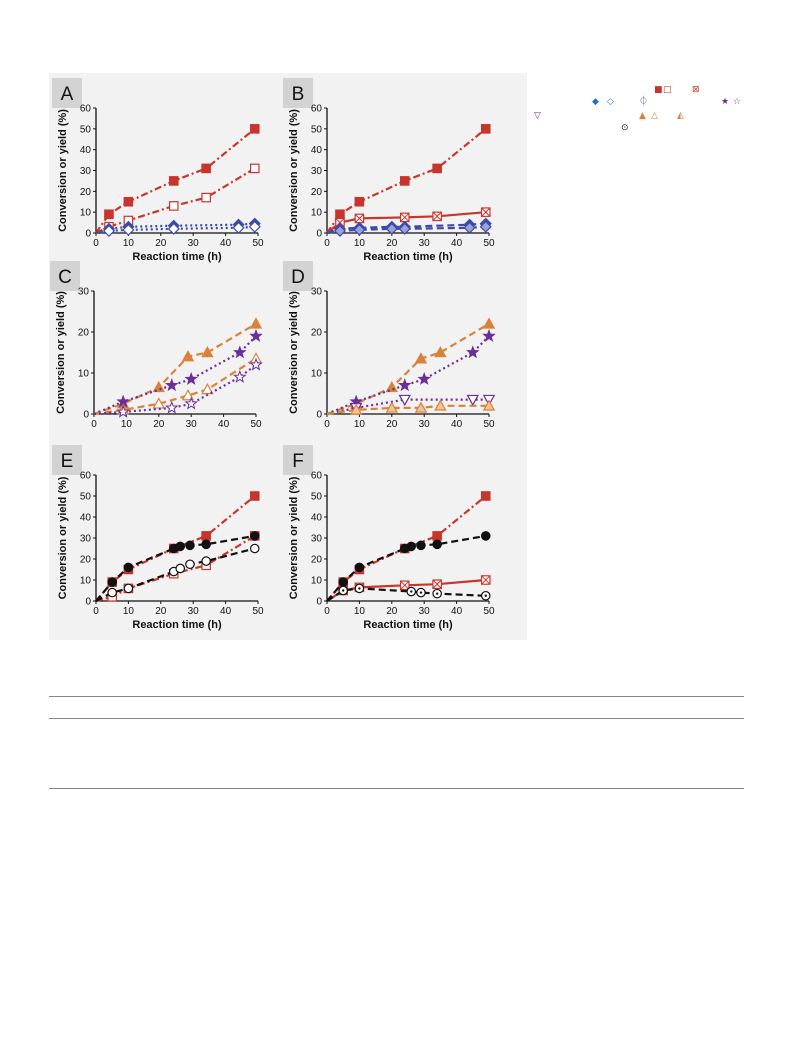 This screenshot has width=793, height=1057. What do you see at coordinates (396, 696) in the screenshot?
I see `table-top-rule` at bounding box center [396, 696].